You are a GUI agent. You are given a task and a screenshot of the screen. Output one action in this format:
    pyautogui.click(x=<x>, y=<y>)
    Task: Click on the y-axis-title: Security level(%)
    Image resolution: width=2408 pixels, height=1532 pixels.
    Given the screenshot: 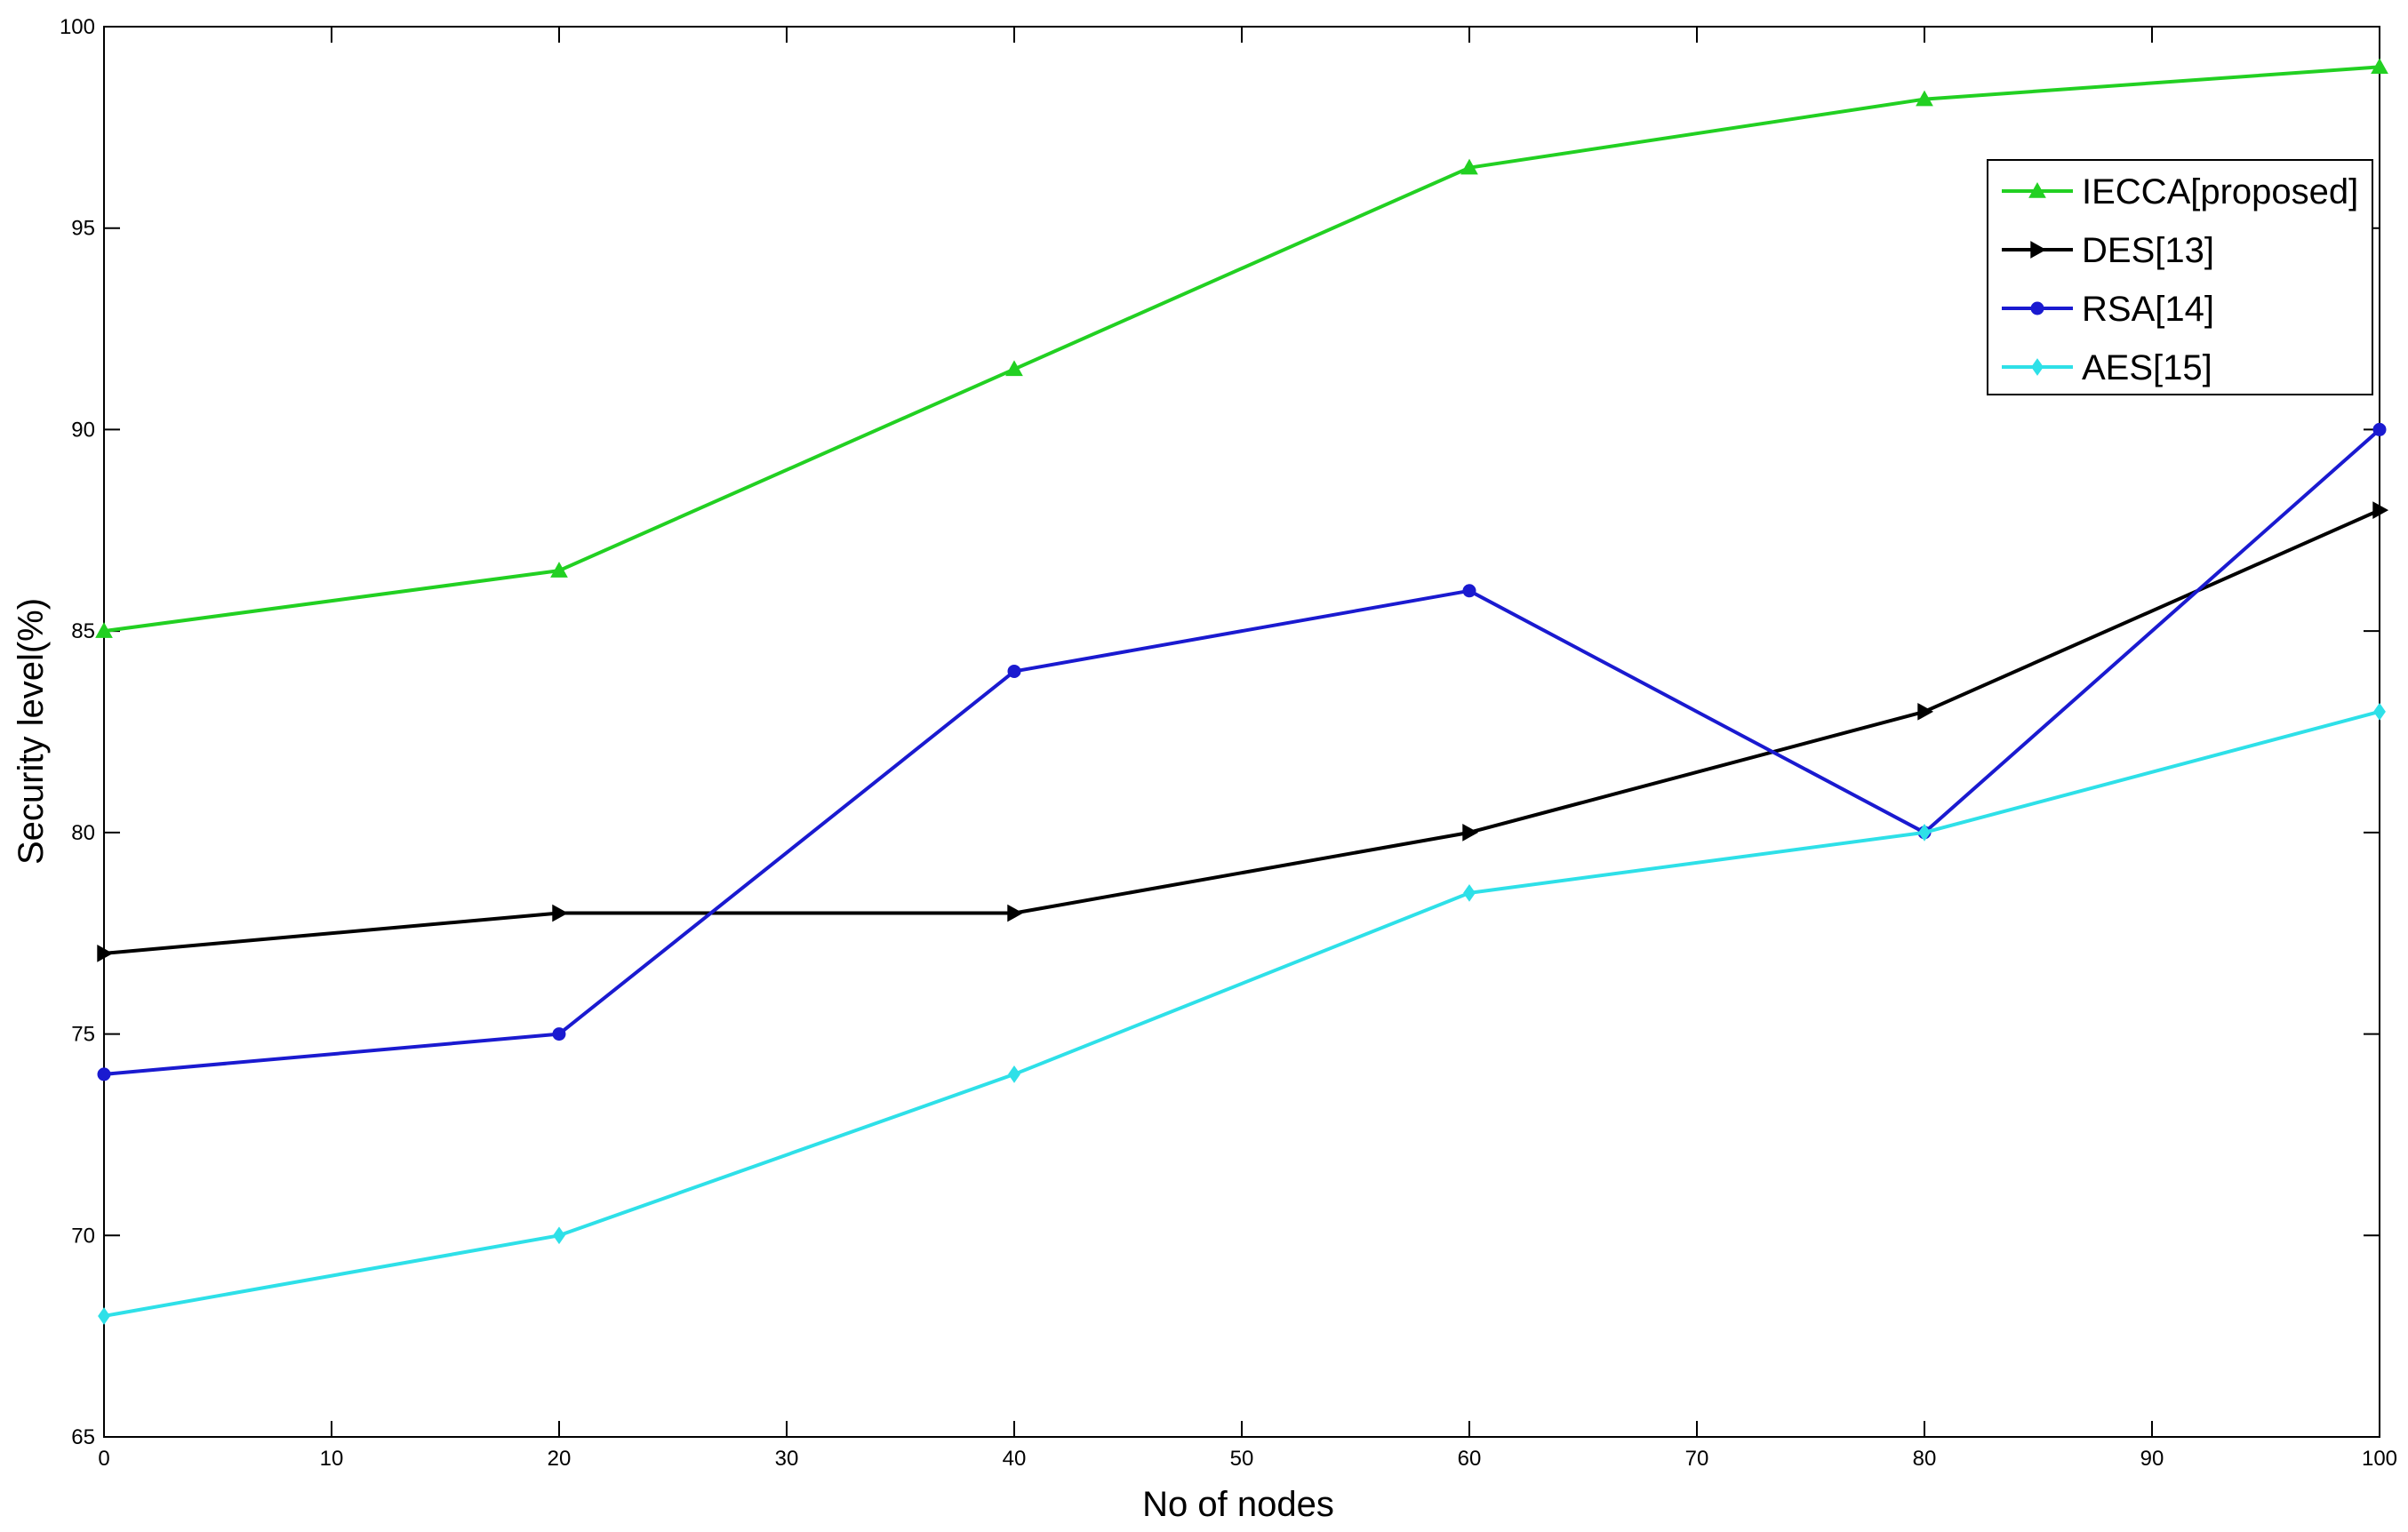 What is the action you would take?
    pyautogui.click(x=31, y=731)
    